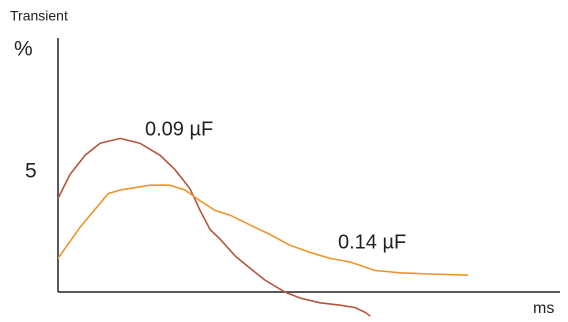 Image resolution: width=568 pixels, height=322 pixels. Describe the element at coordinates (179, 129) in the screenshot. I see `series-label: 0.09 µF` at that location.